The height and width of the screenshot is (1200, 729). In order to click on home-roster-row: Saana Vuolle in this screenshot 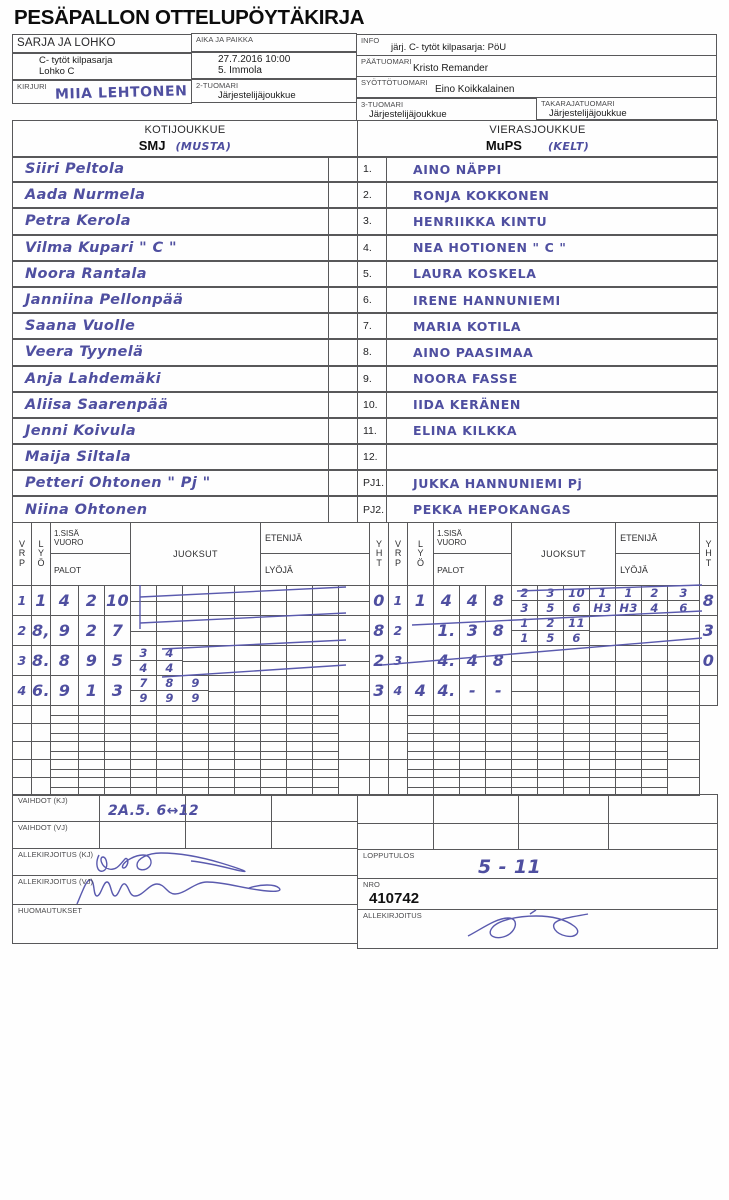, I will do `click(185, 326)`.